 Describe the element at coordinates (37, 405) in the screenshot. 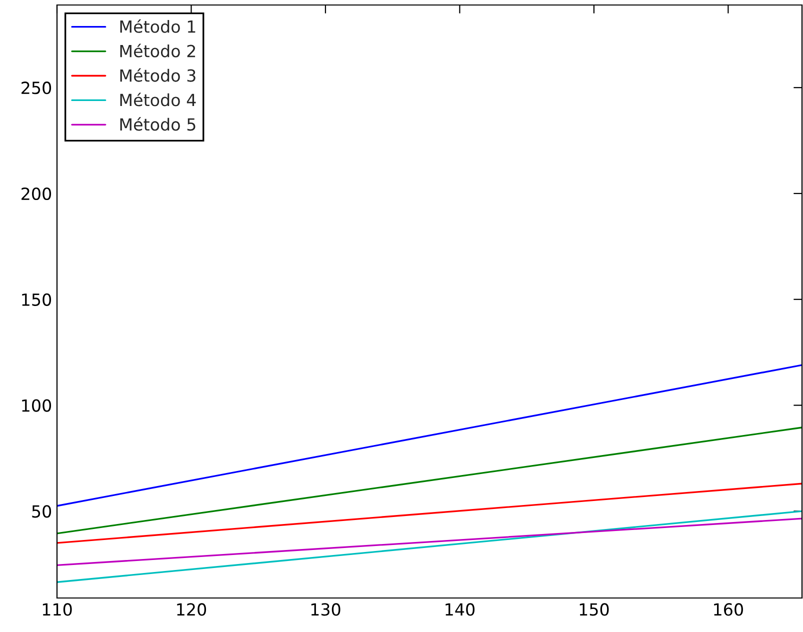

I see `y-tick-label: 100` at that location.